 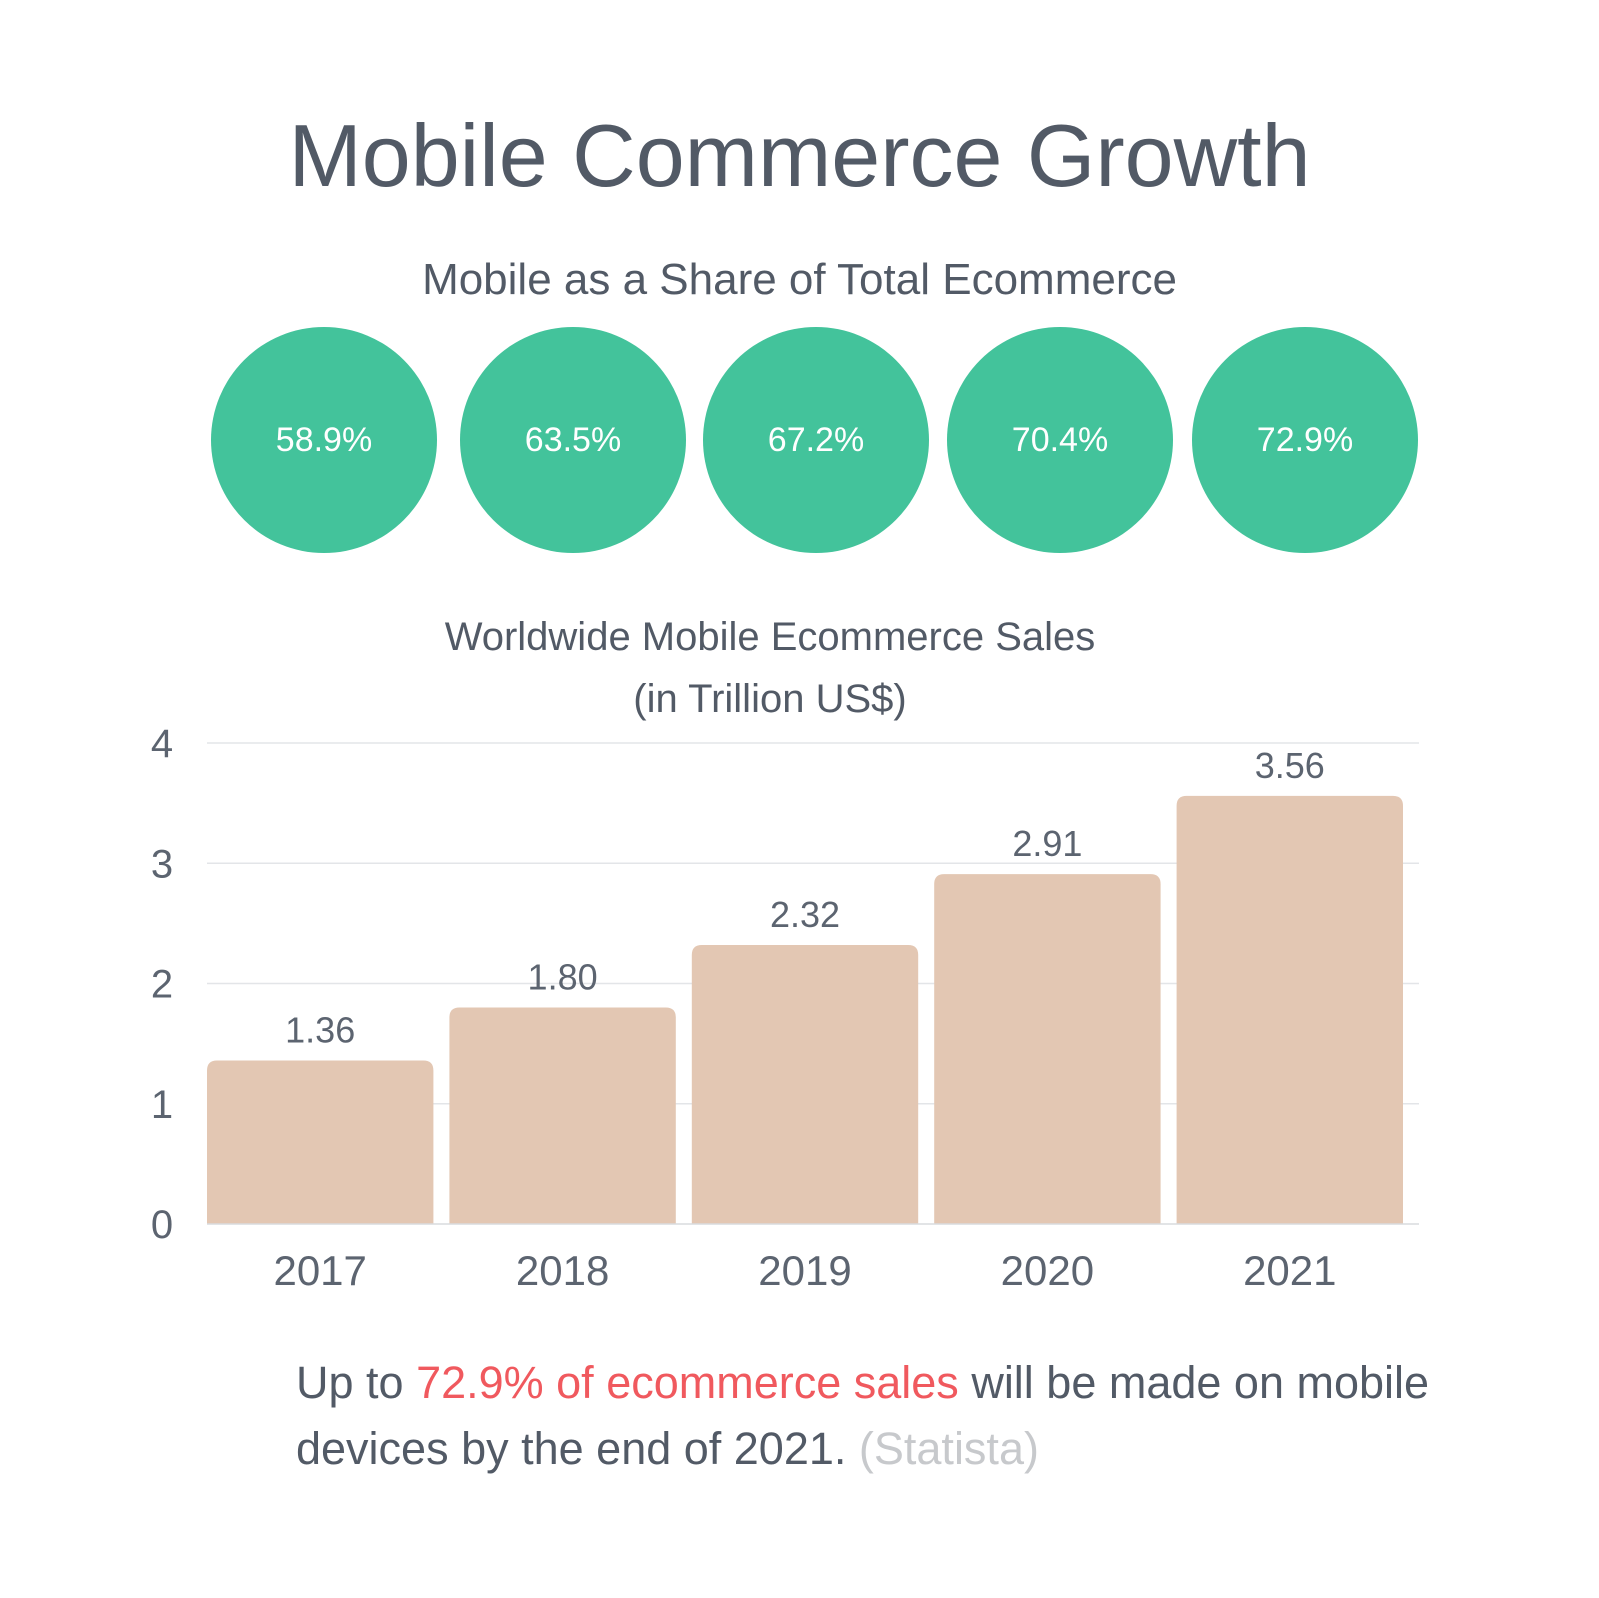 I want to click on y-tick-label-2: 2, so click(x=162, y=985).